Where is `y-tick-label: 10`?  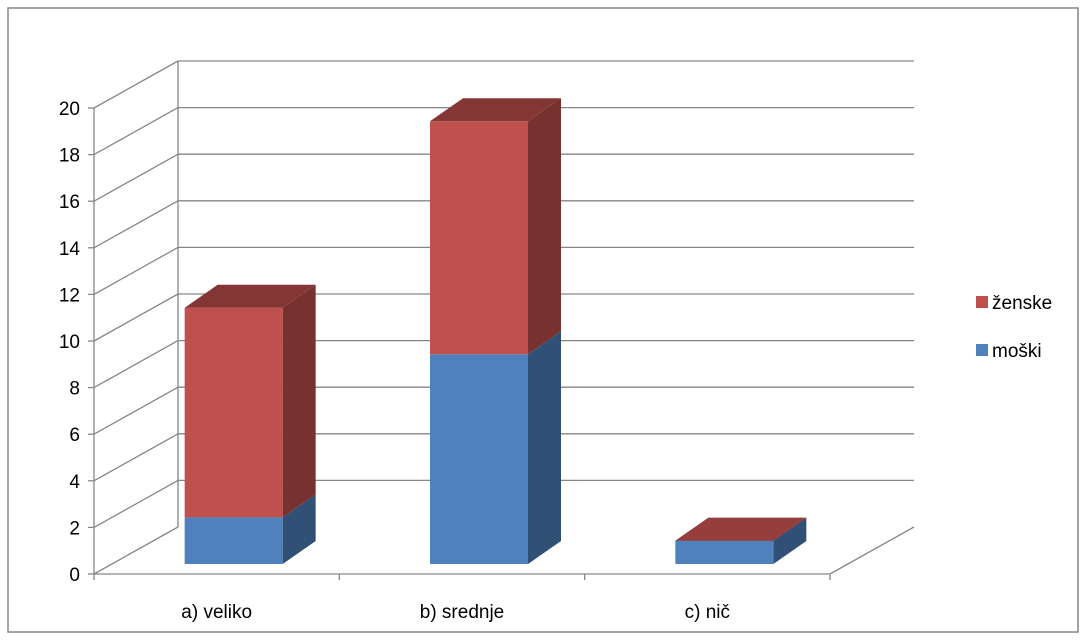
y-tick-label: 10 is located at coordinates (69, 342).